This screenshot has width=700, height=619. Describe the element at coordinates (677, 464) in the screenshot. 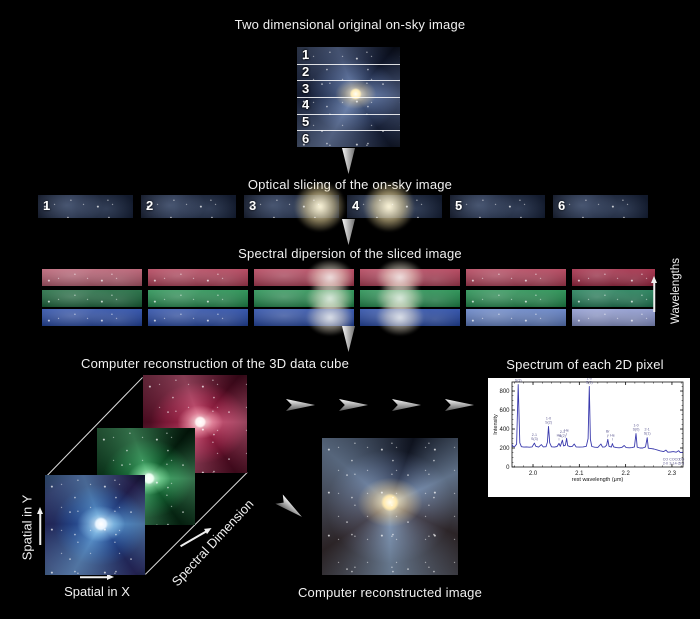

I see `svg-text: 4-2` at that location.